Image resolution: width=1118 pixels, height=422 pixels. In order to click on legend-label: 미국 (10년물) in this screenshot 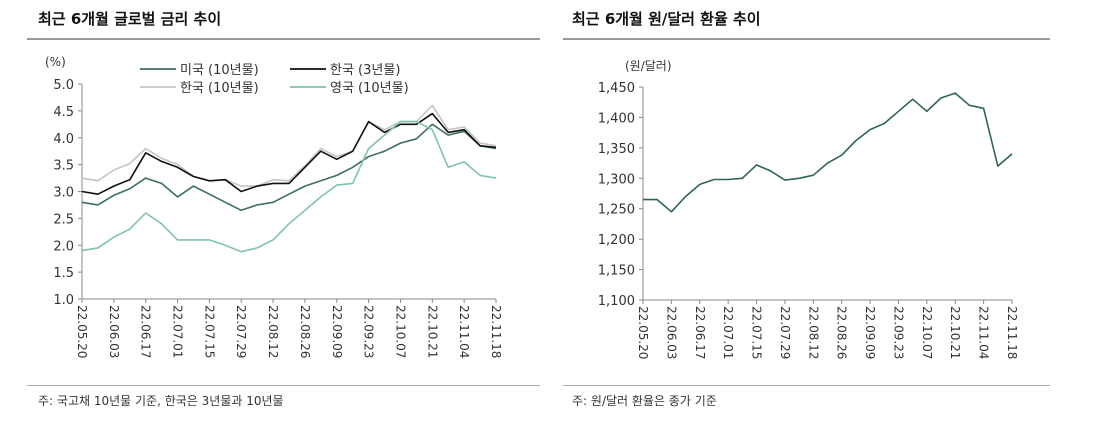, I will do `click(219, 70)`.